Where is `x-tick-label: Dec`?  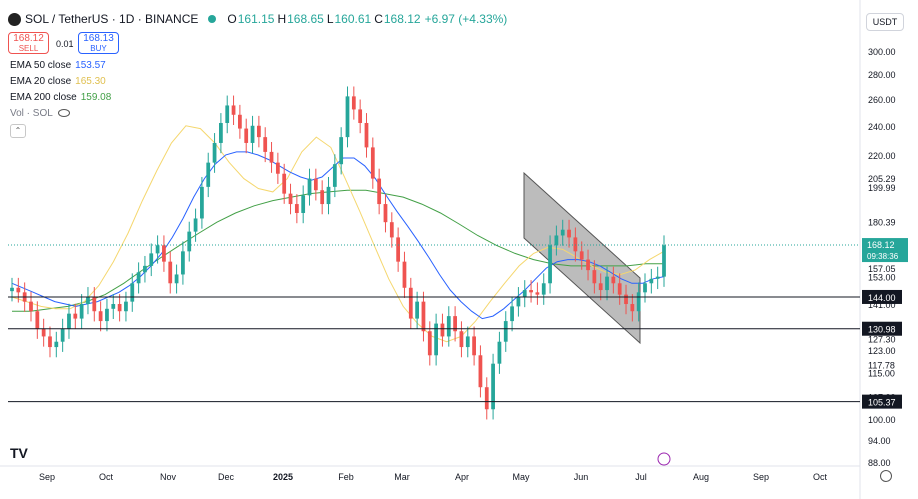
x-tick-label: Dec is located at coordinates (226, 477).